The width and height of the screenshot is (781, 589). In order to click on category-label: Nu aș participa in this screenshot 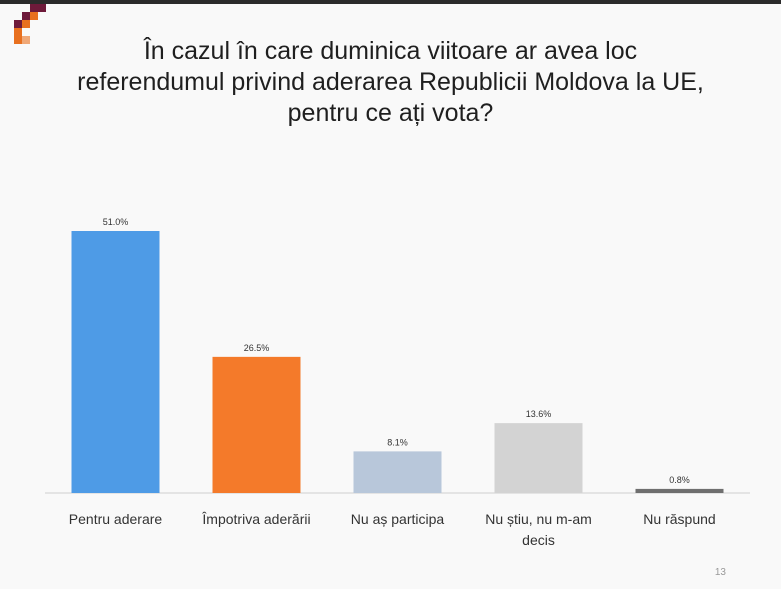, I will do `click(398, 519)`.